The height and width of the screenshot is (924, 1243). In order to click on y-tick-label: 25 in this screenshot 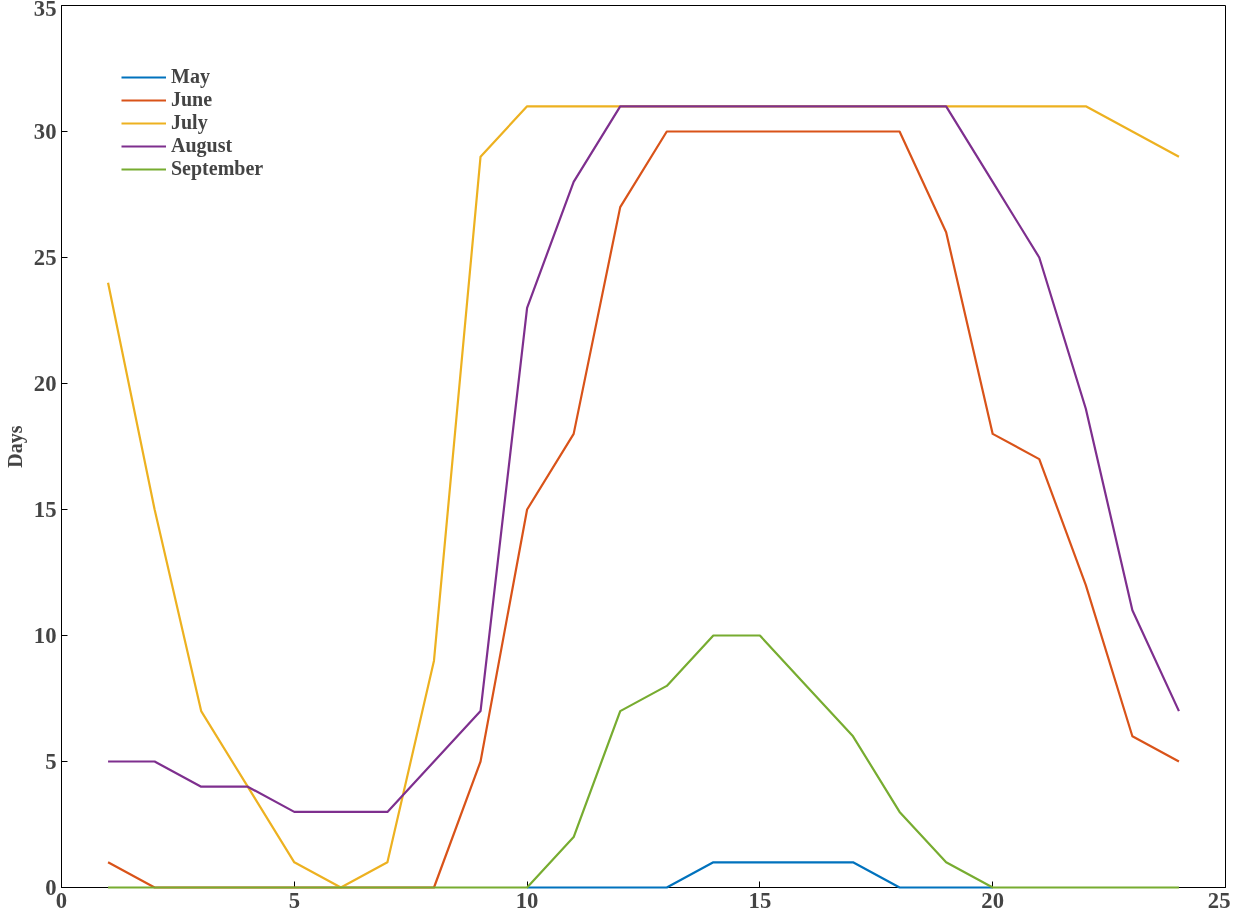, I will do `click(45, 257)`.